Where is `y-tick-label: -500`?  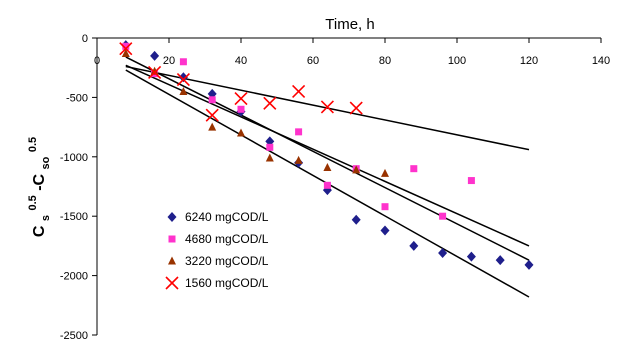
y-tick-label: -500 is located at coordinates (77, 98).